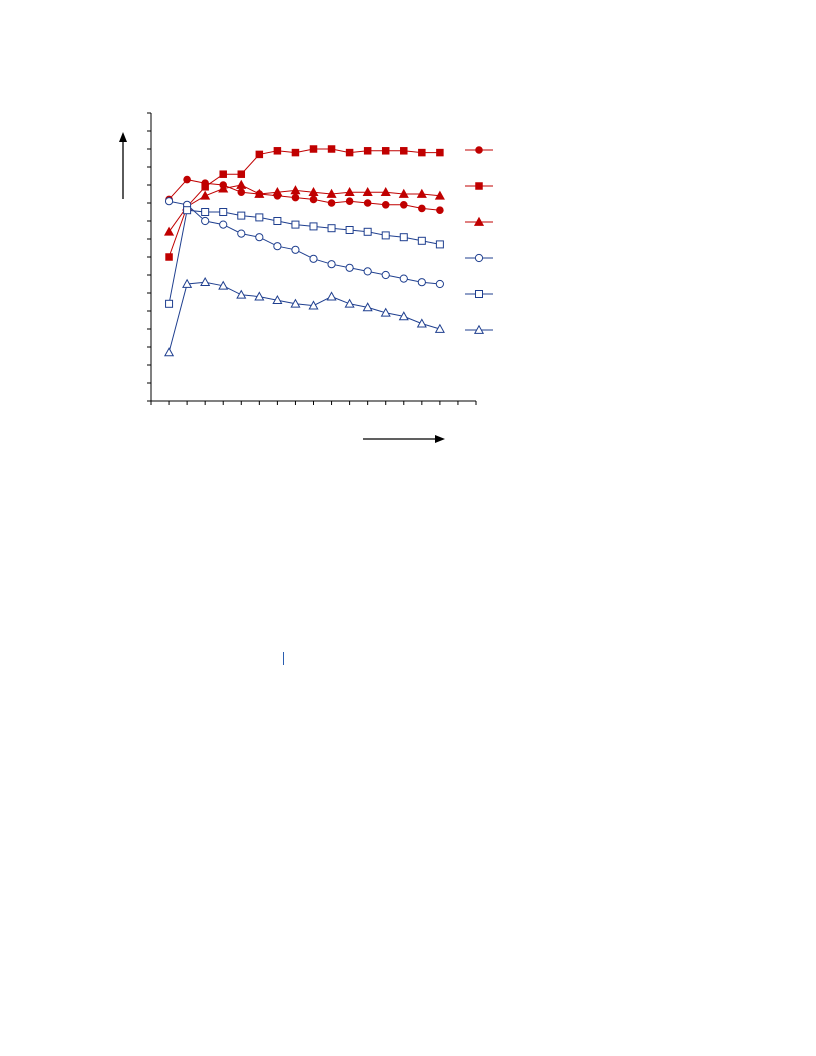 The width and height of the screenshot is (816, 1056). Describe the element at coordinates (123, 137) in the screenshot. I see `y-arrowhead` at that location.